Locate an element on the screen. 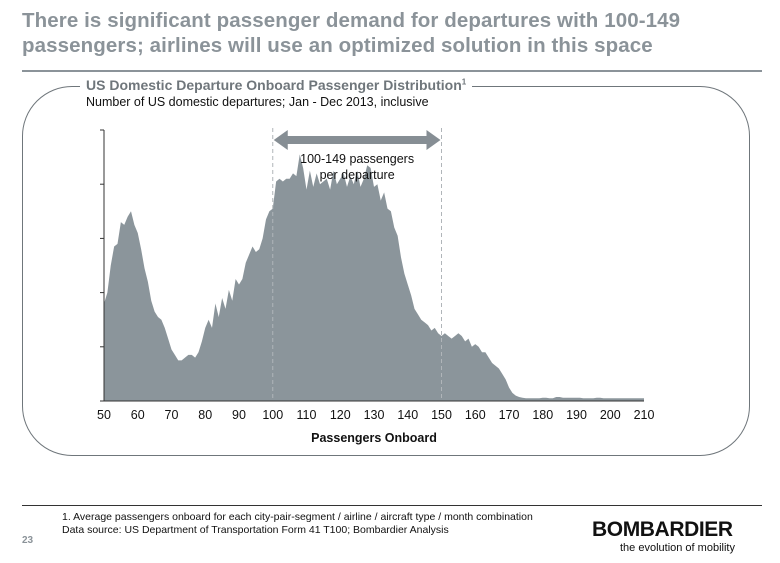  x-tick-label: 190 is located at coordinates (576, 415).